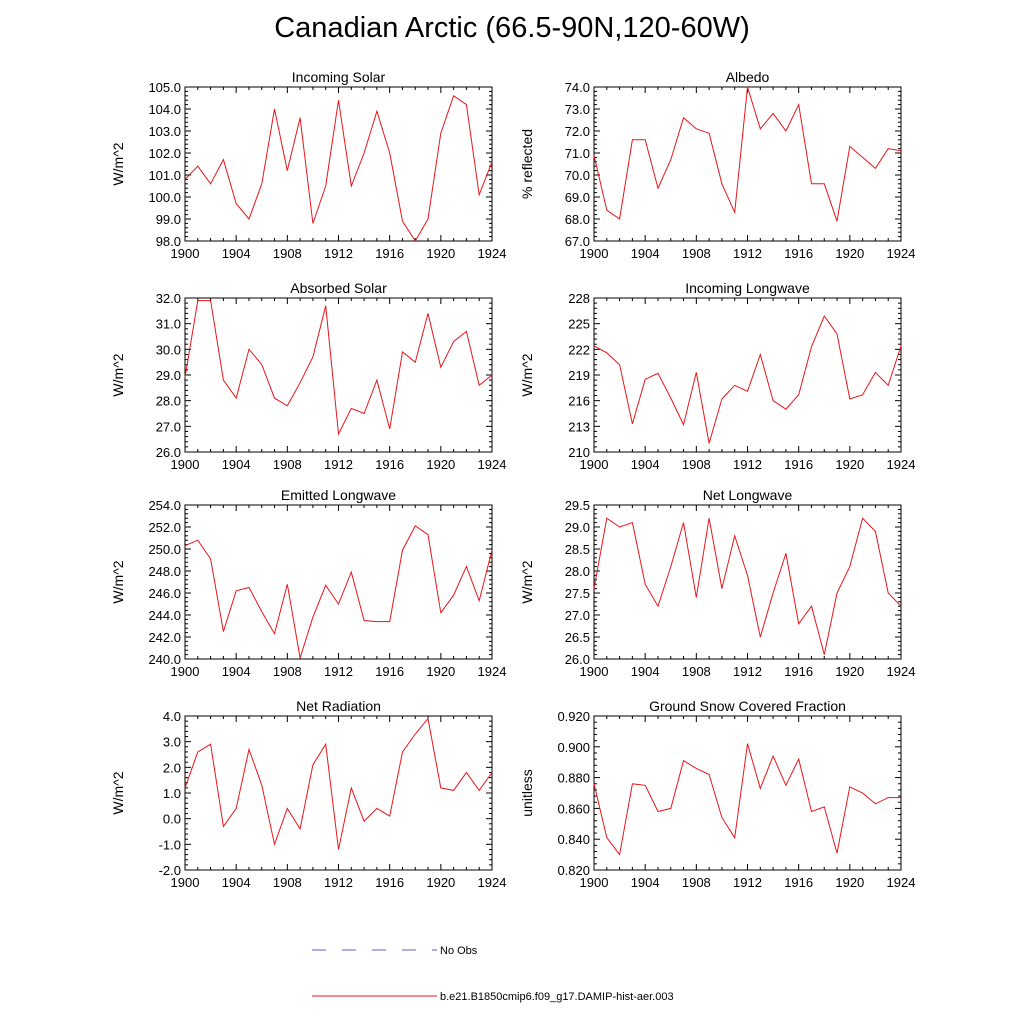 The height and width of the screenshot is (1024, 1024). I want to click on y-tick-label: 0.820, so click(573, 870).